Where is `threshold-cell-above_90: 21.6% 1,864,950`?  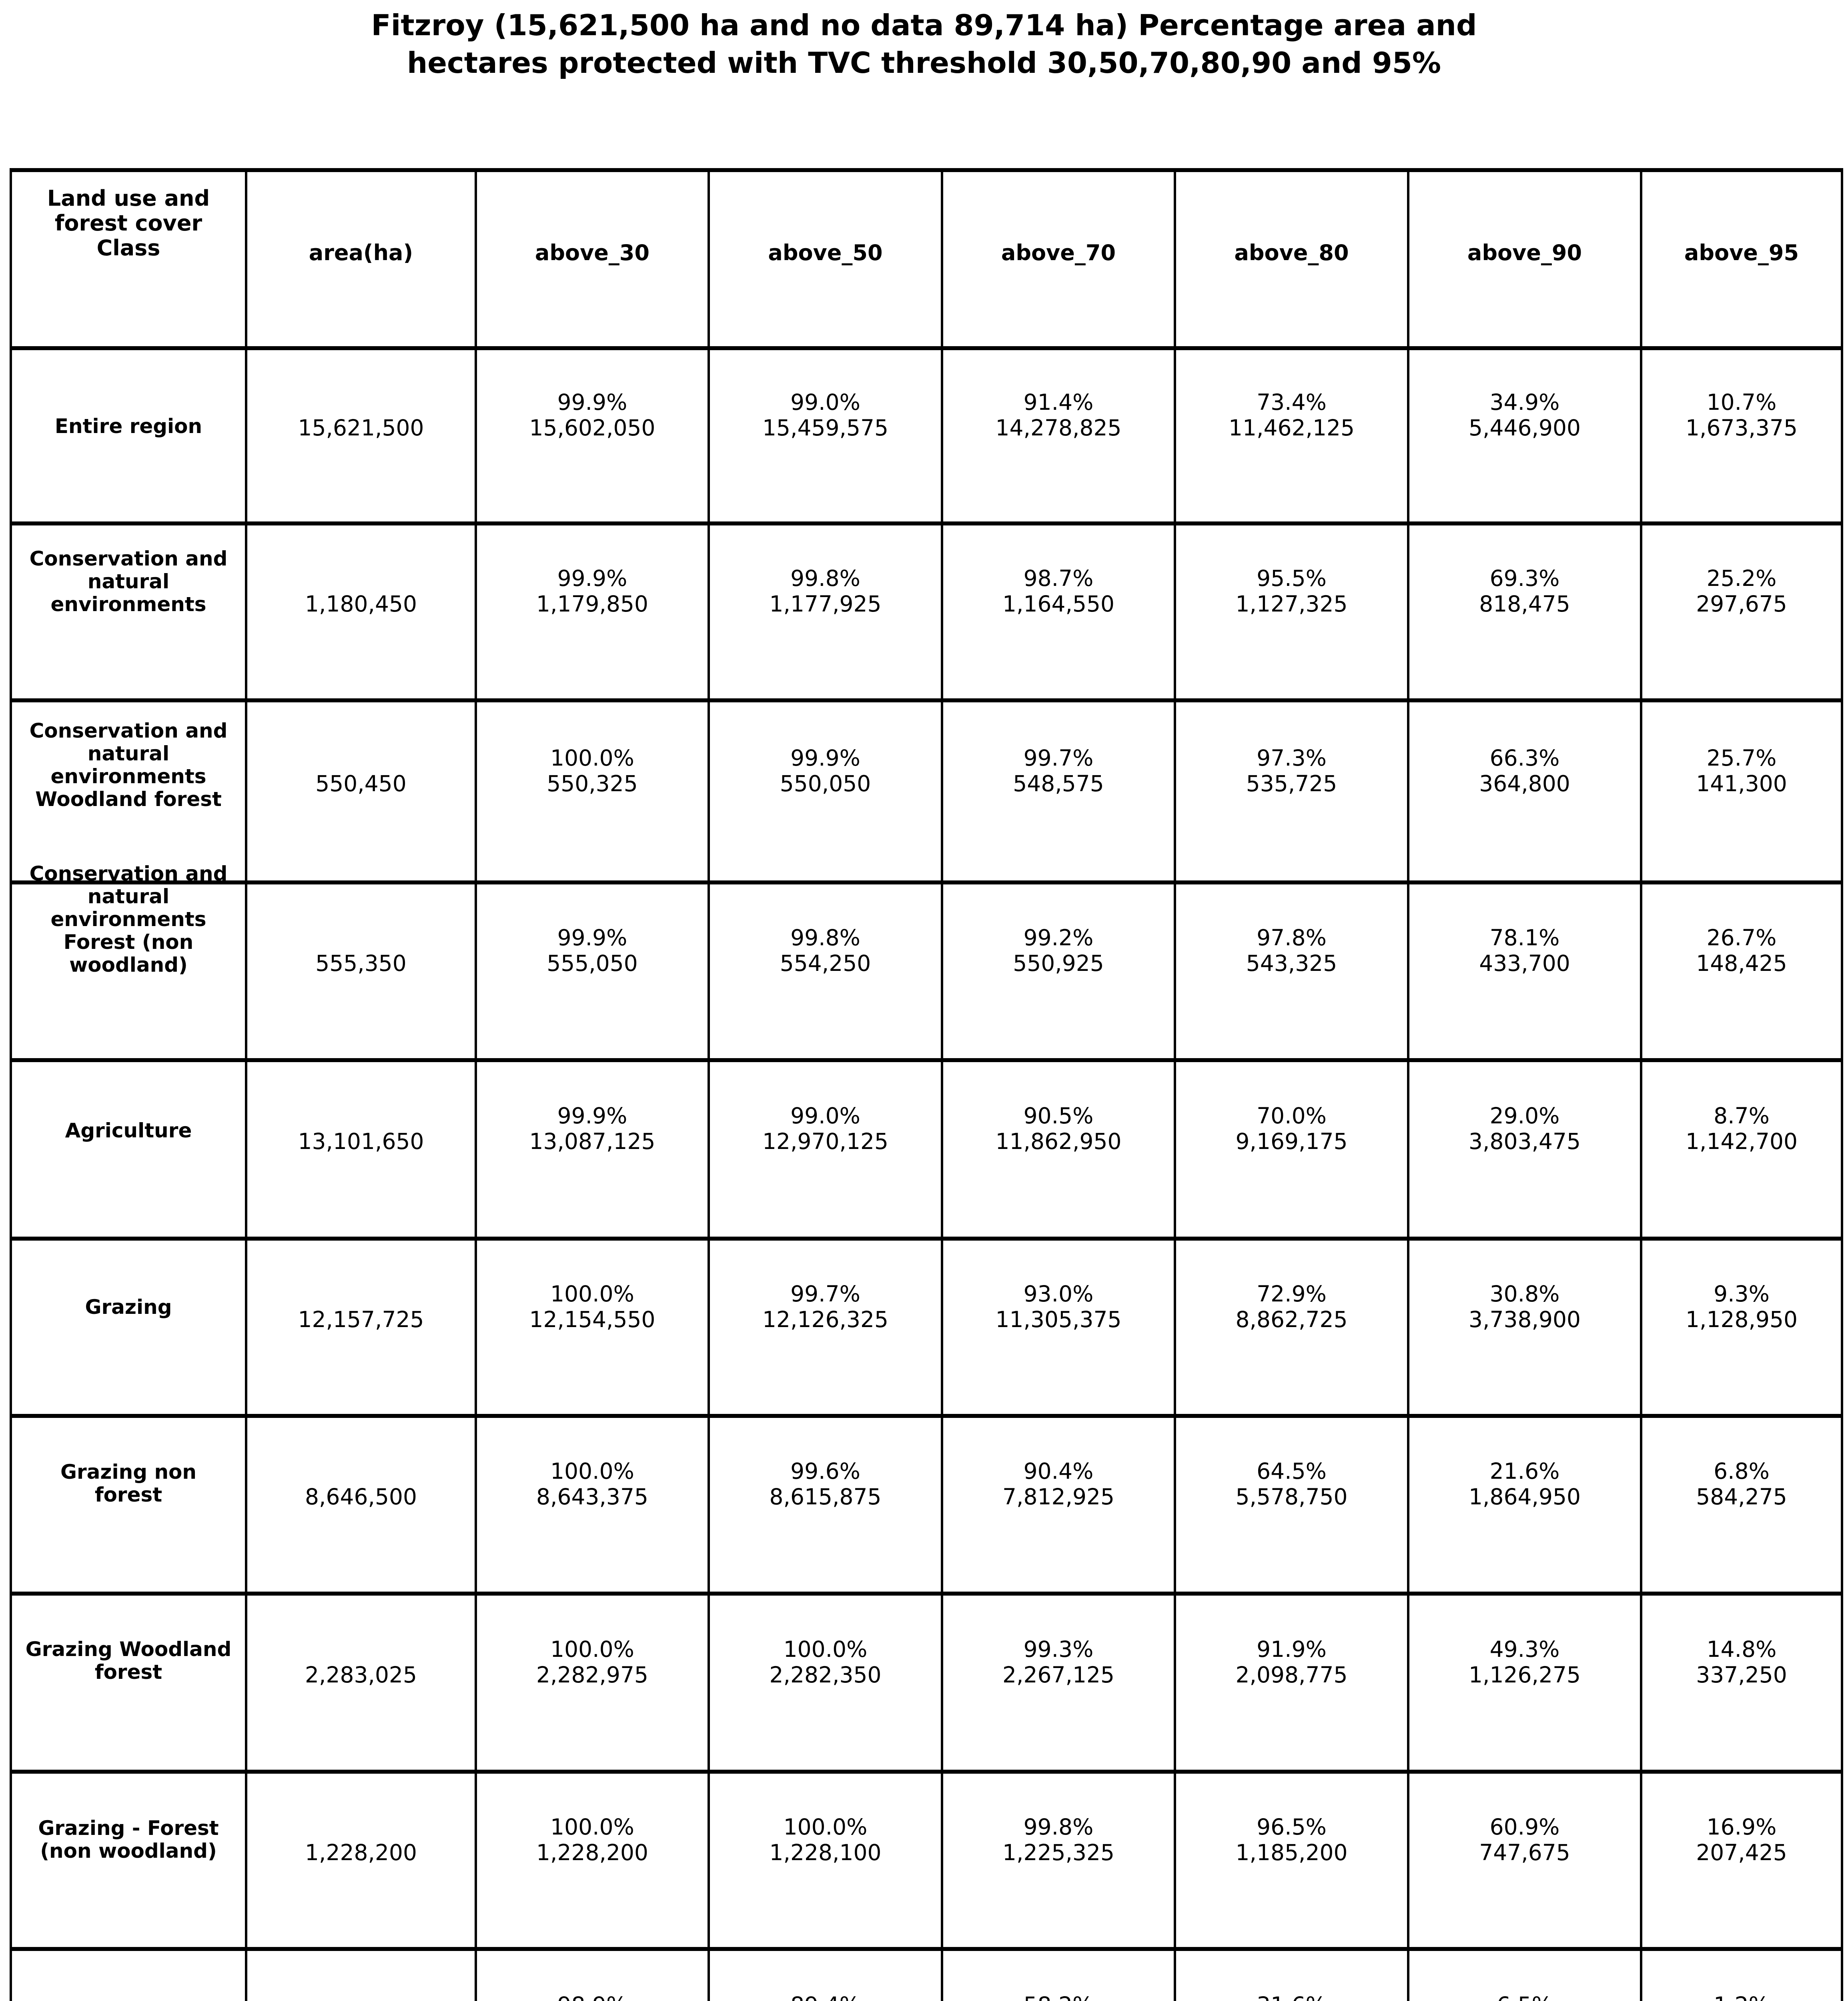 threshold-cell-above_90: 21.6% 1,864,950 is located at coordinates (1524, 1505).